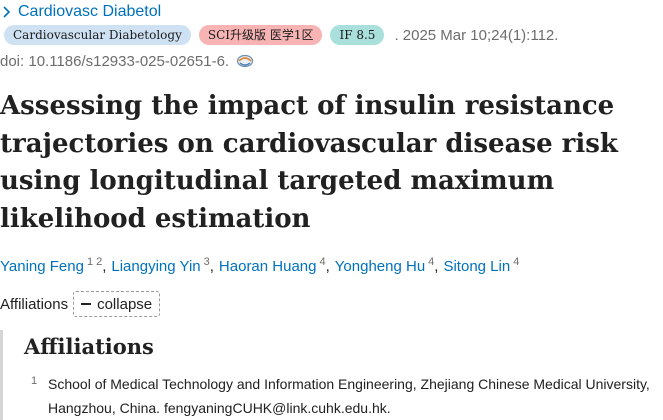 This screenshot has height=420, width=663. Describe the element at coordinates (477, 266) in the screenshot. I see `author-link: Sitong Lin` at that location.